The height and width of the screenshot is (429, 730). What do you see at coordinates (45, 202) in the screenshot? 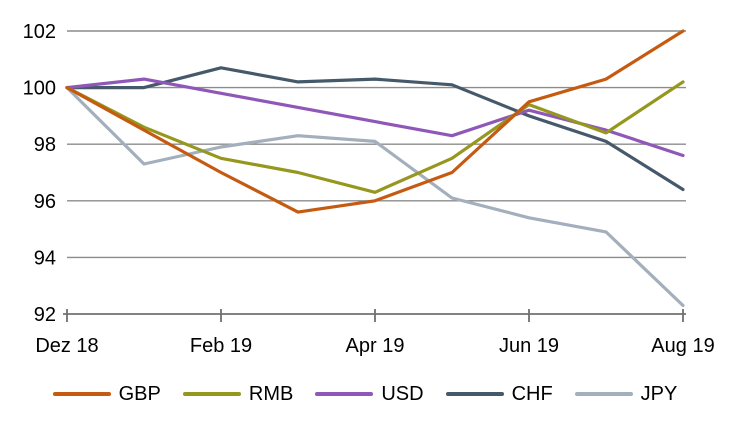
I see `y-tick-label: 96` at bounding box center [45, 202].